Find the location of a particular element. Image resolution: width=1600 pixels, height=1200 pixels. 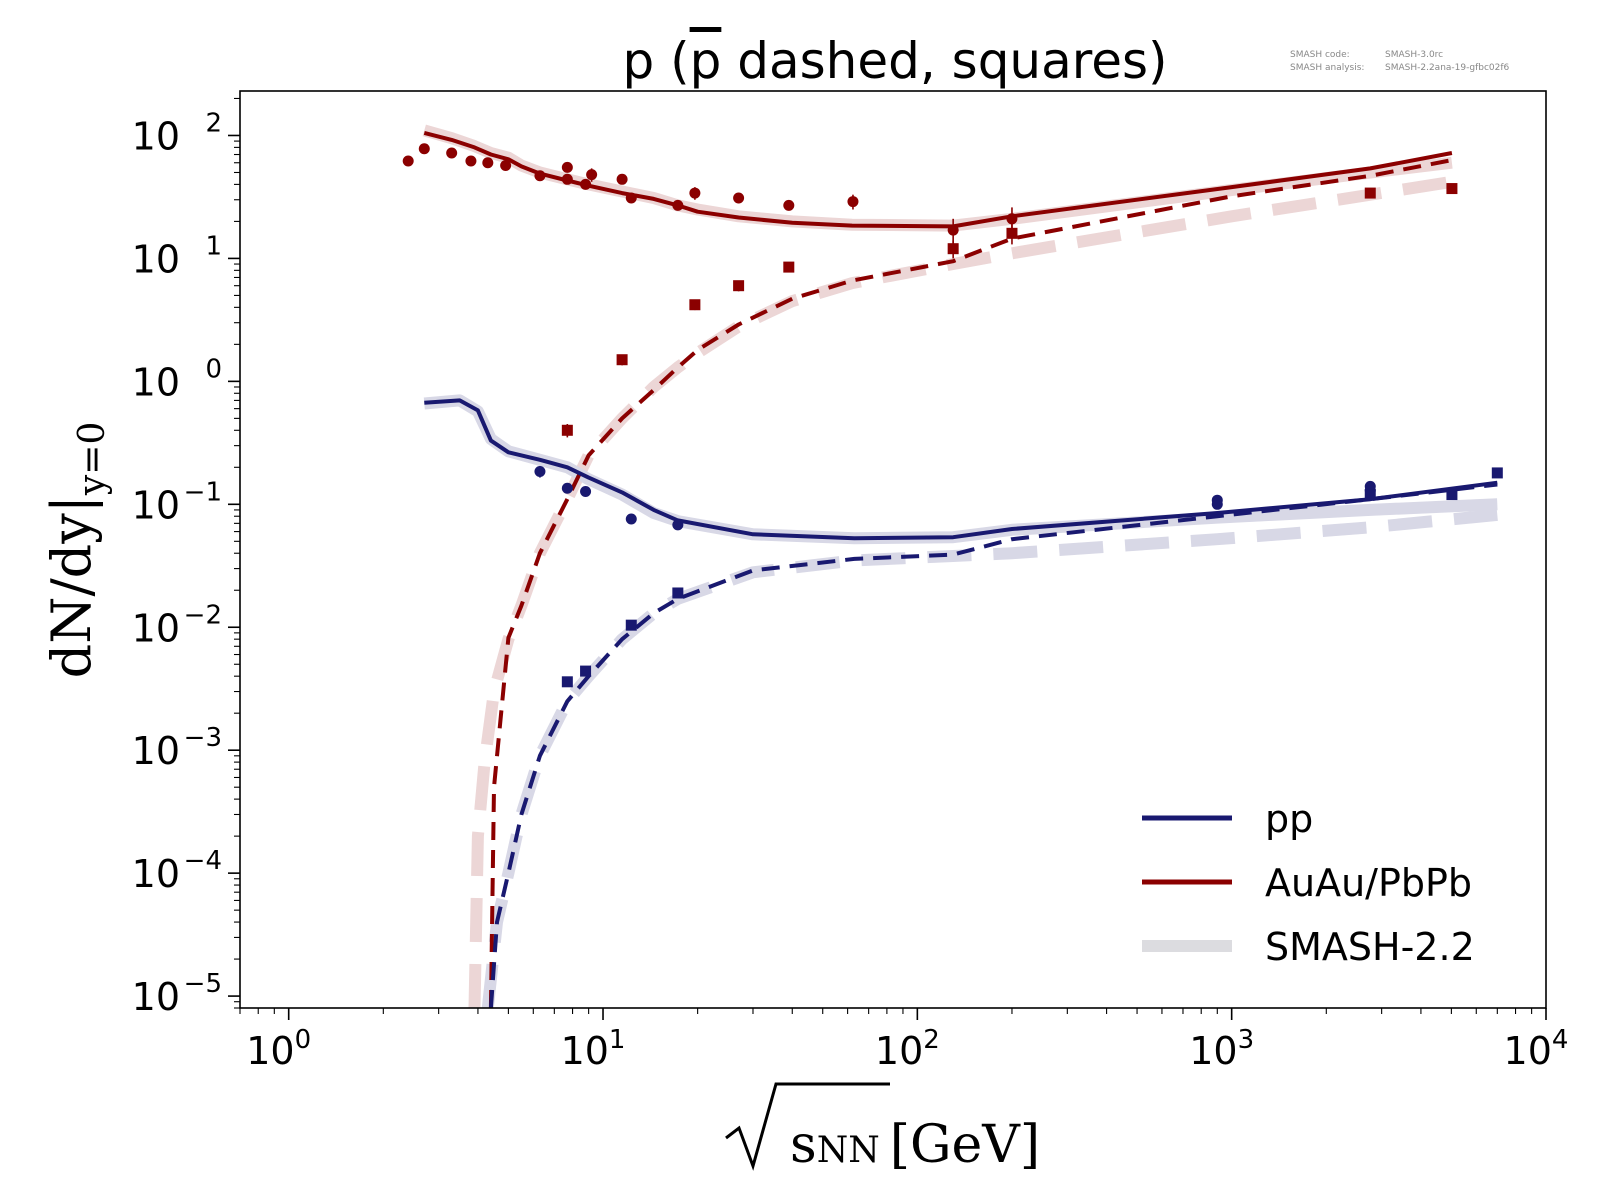

x-axis-label-text: sNN [GeV] is located at coordinates (915, 1145).